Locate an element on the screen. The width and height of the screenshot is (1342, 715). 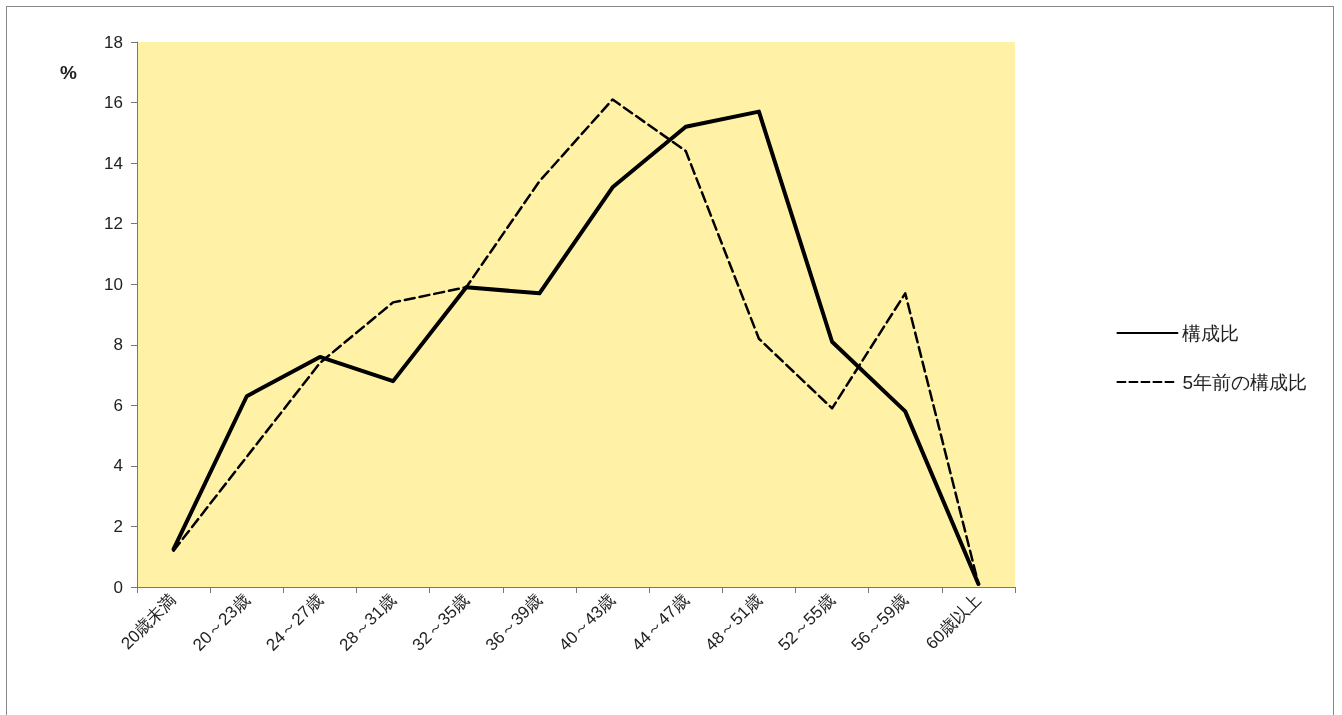
y-tick-label: 6 is located at coordinates (118, 405).